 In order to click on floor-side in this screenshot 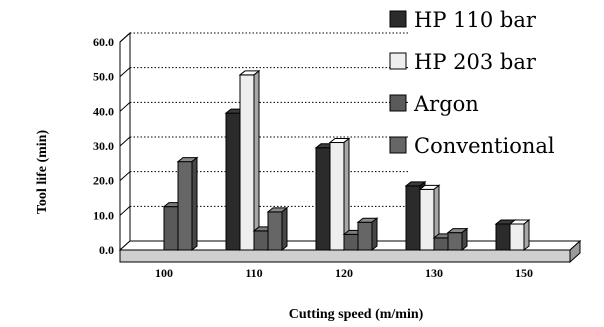, I will do `click(575, 251)`.